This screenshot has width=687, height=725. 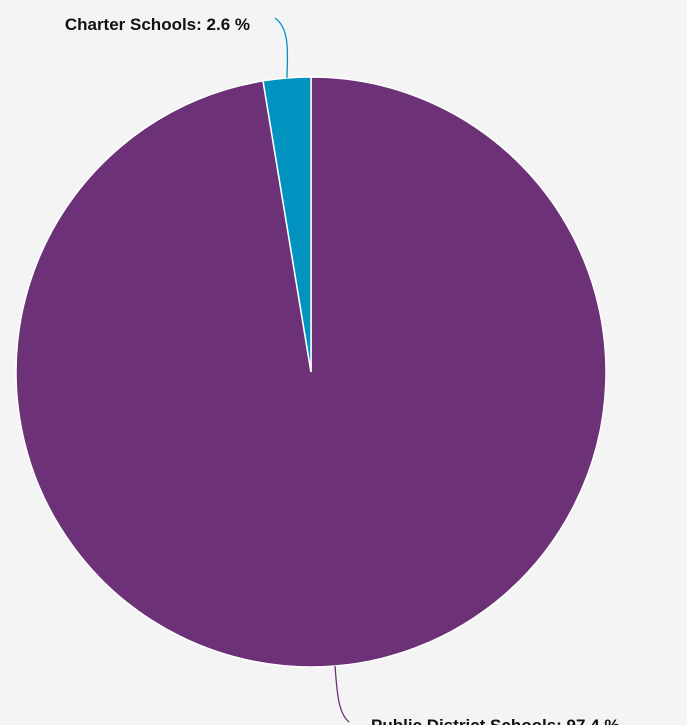 I want to click on leader-line-charter-schools, so click(x=281, y=48).